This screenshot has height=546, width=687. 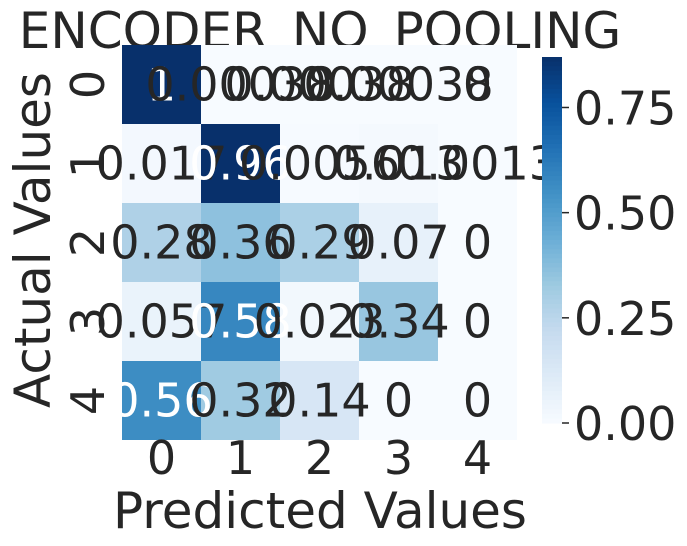 I want to click on x-axis-label: Predicted Values, so click(x=320, y=511).